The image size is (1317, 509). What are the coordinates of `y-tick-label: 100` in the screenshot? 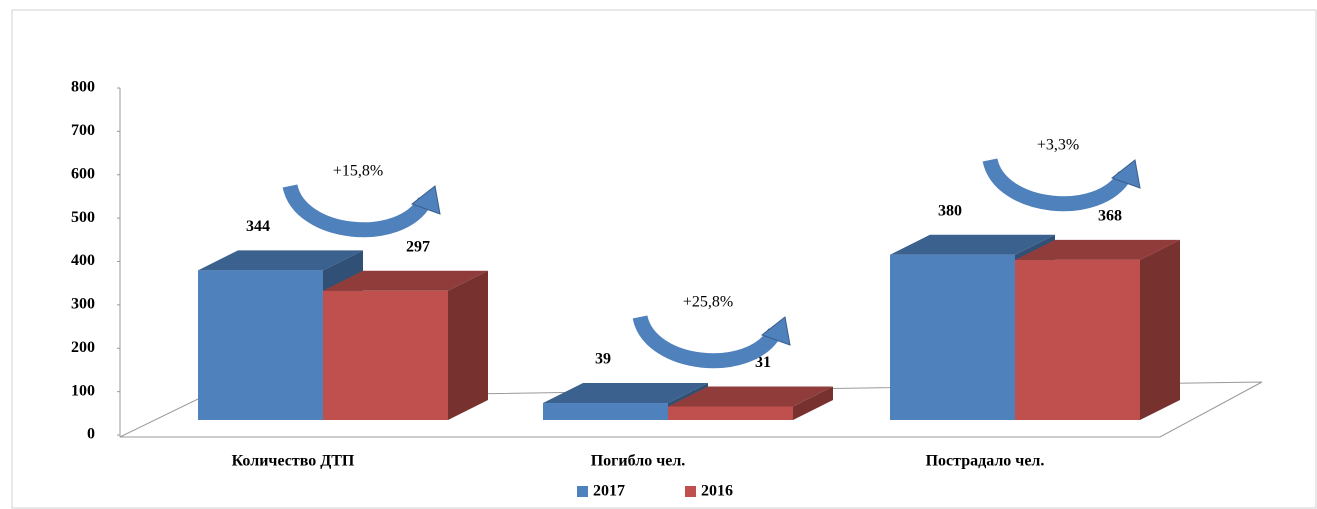 It's located at (83, 390).